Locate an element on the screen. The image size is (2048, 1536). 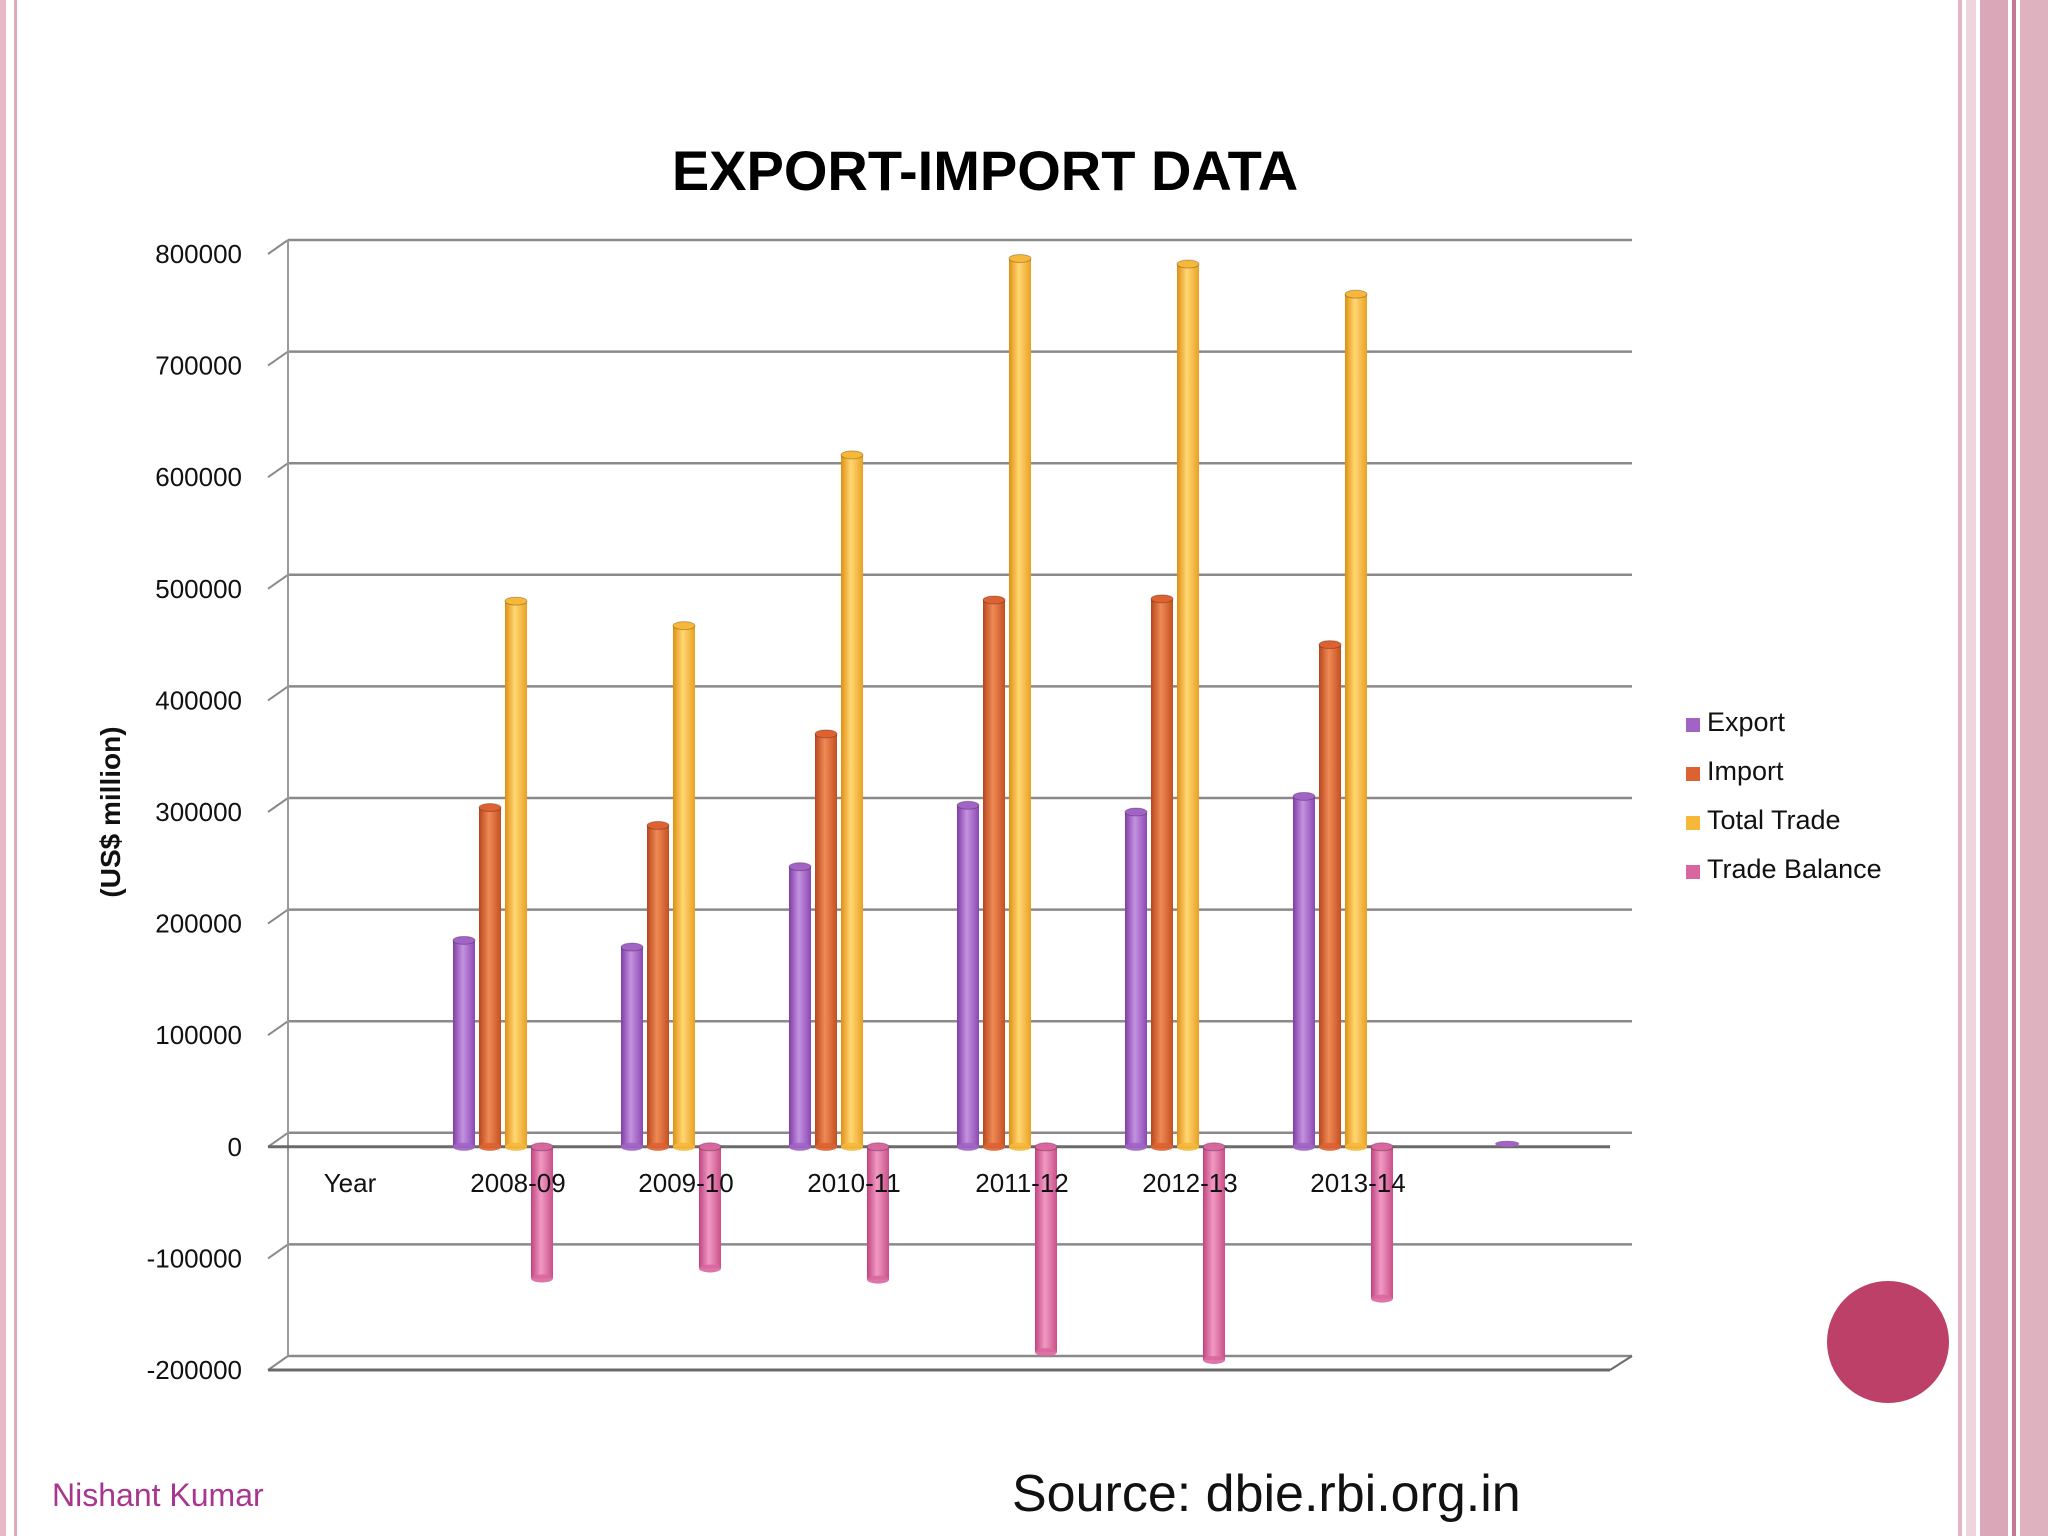
x-tick-label: 2008-09 is located at coordinates (517, 1183).